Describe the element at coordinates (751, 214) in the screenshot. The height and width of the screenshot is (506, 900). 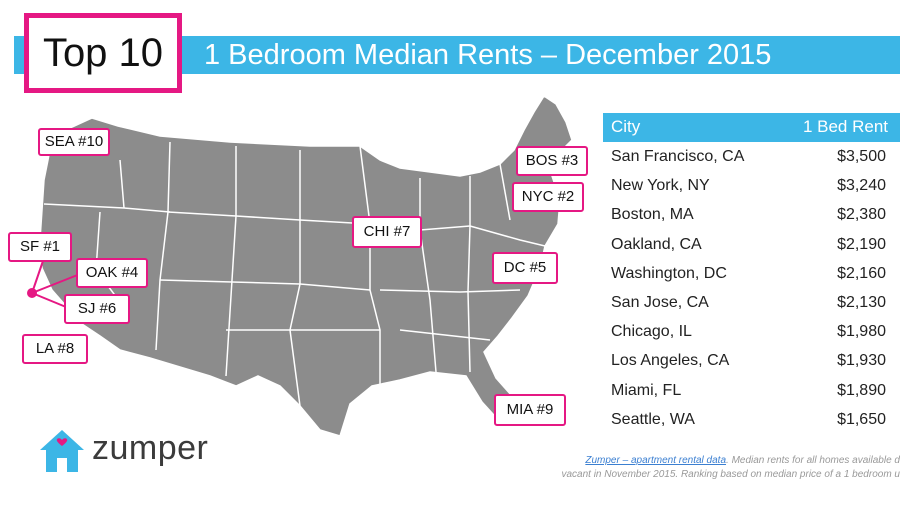
I see `table-row: Boston, MA $2,380` at that location.